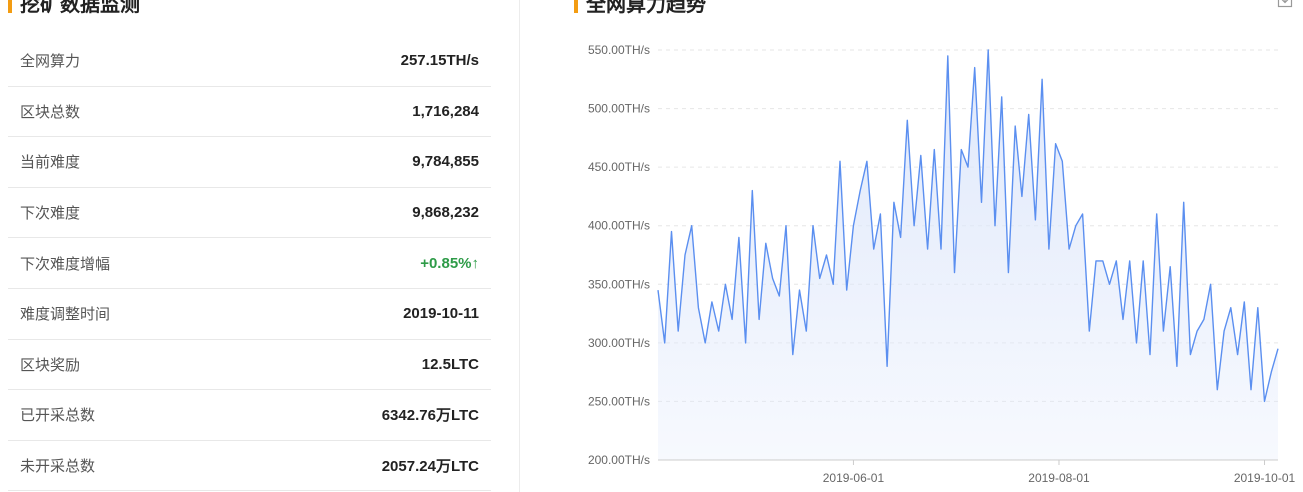 Image resolution: width=1303 pixels, height=492 pixels. What do you see at coordinates (854, 478) in the screenshot?
I see `x-tick-label: 2019-06-01` at bounding box center [854, 478].